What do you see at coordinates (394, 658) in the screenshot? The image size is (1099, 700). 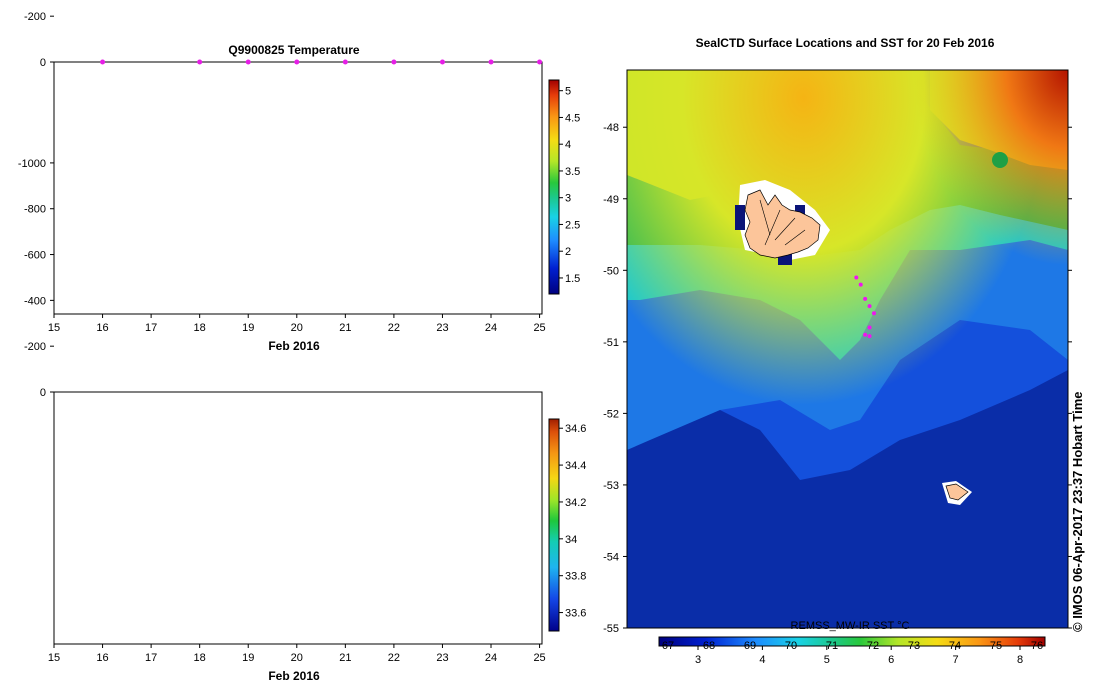 I see `x-tick-label: 22` at bounding box center [394, 658].